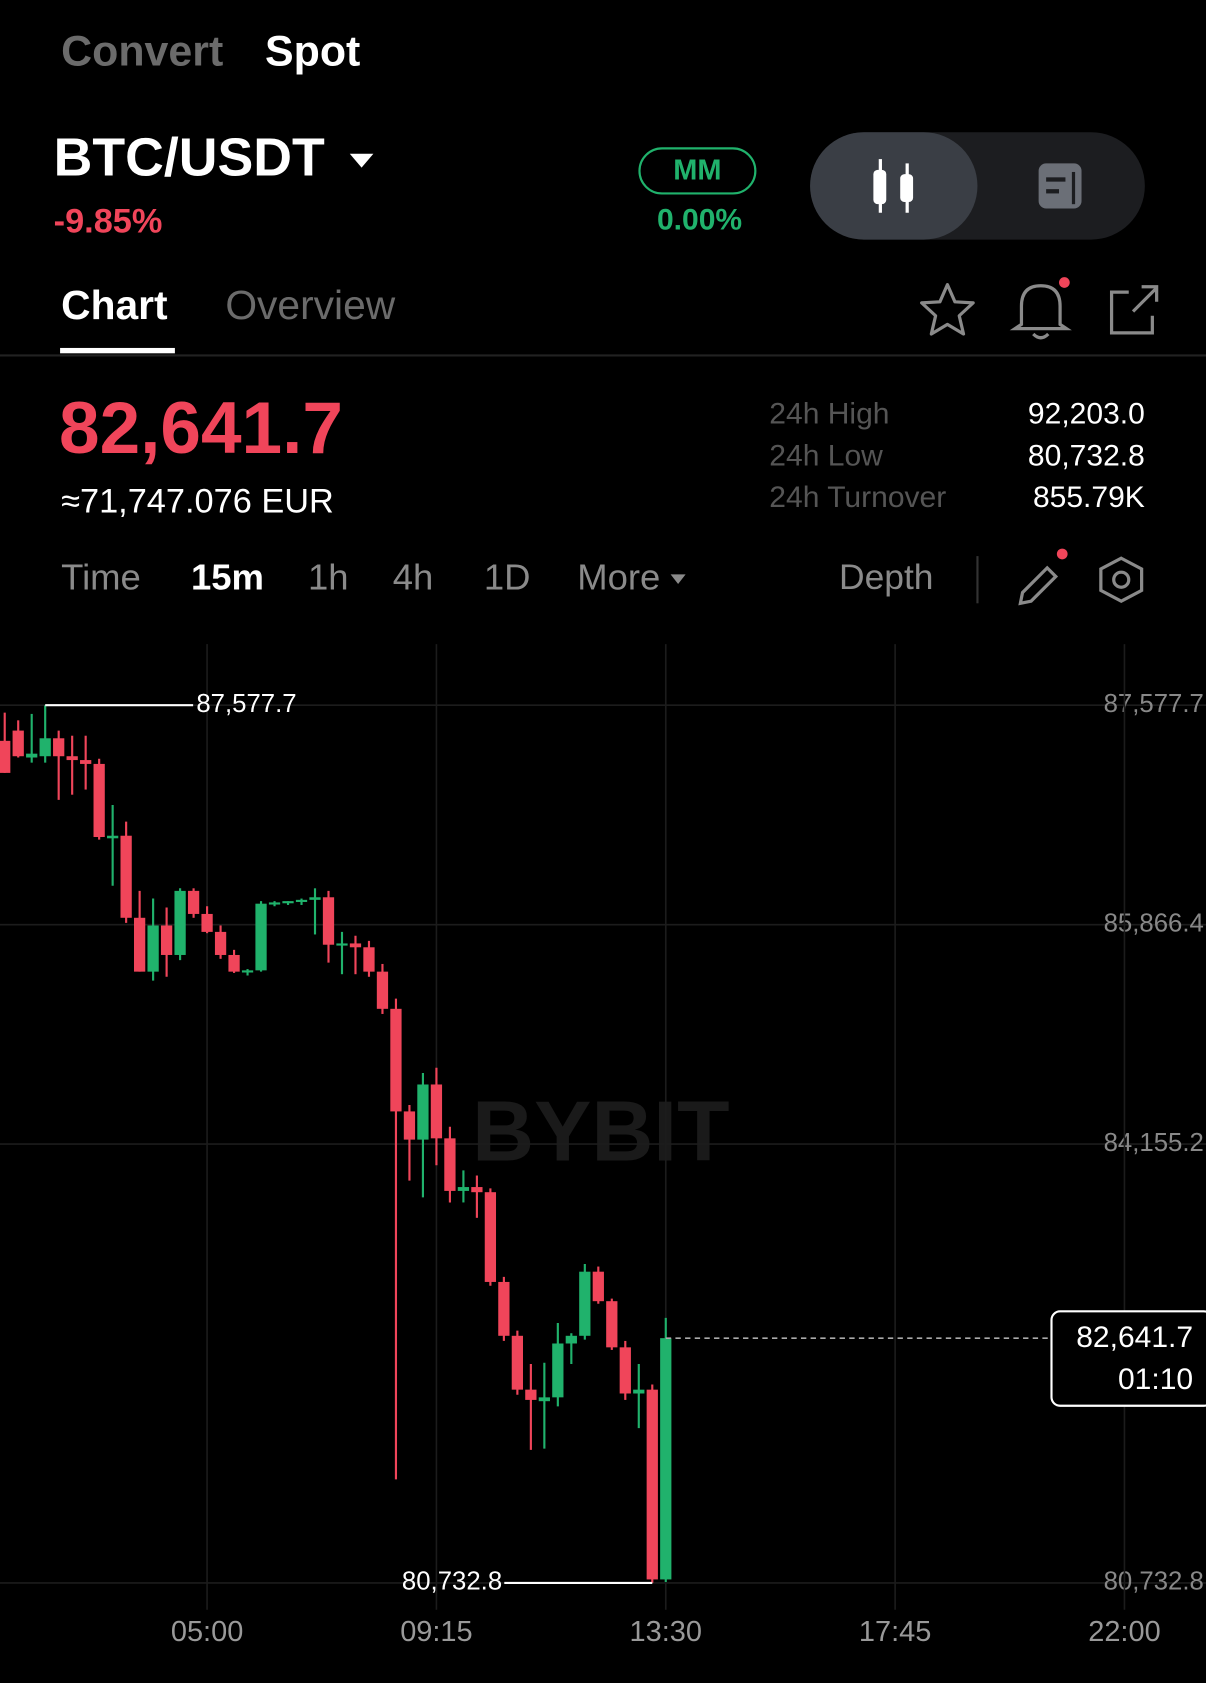 Image resolution: width=1206 pixels, height=1683 pixels. Describe the element at coordinates (1134, 310) in the screenshot. I see `share-icon` at that location.